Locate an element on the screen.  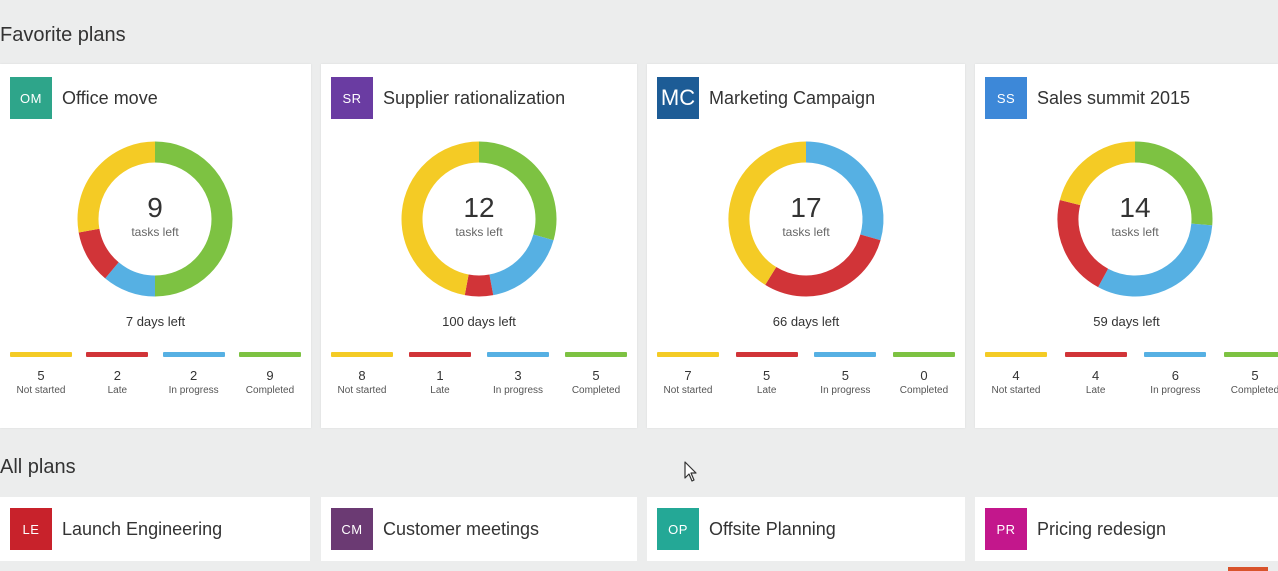
plan-tile-pricing-redesign: PR Pricing redesign is located at coordinates (1126, 529).